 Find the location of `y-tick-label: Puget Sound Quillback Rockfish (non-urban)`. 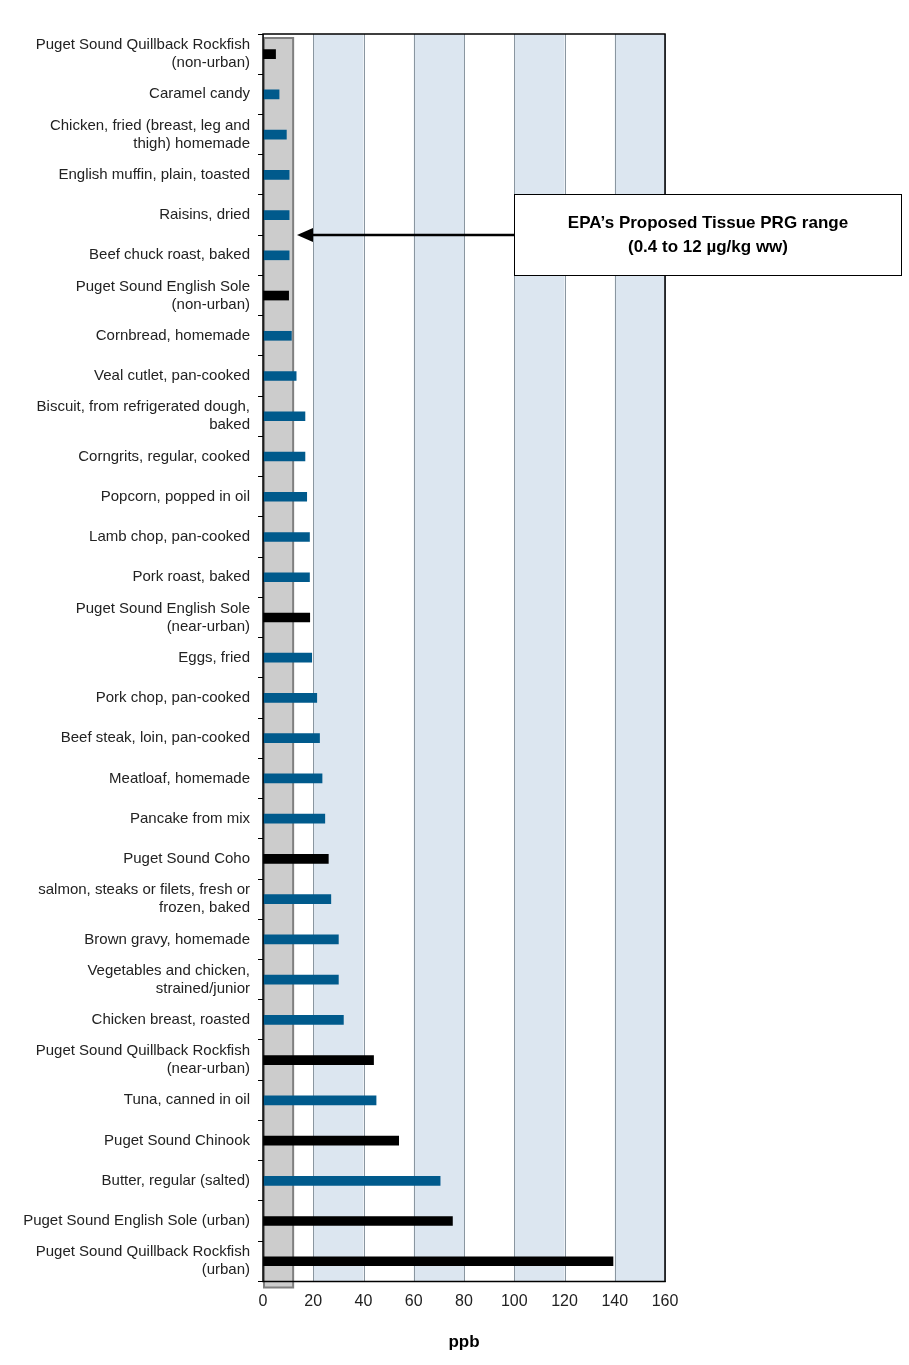

y-tick-label: Puget Sound Quillback Rockfish (non-urban) is located at coordinates (142, 53).